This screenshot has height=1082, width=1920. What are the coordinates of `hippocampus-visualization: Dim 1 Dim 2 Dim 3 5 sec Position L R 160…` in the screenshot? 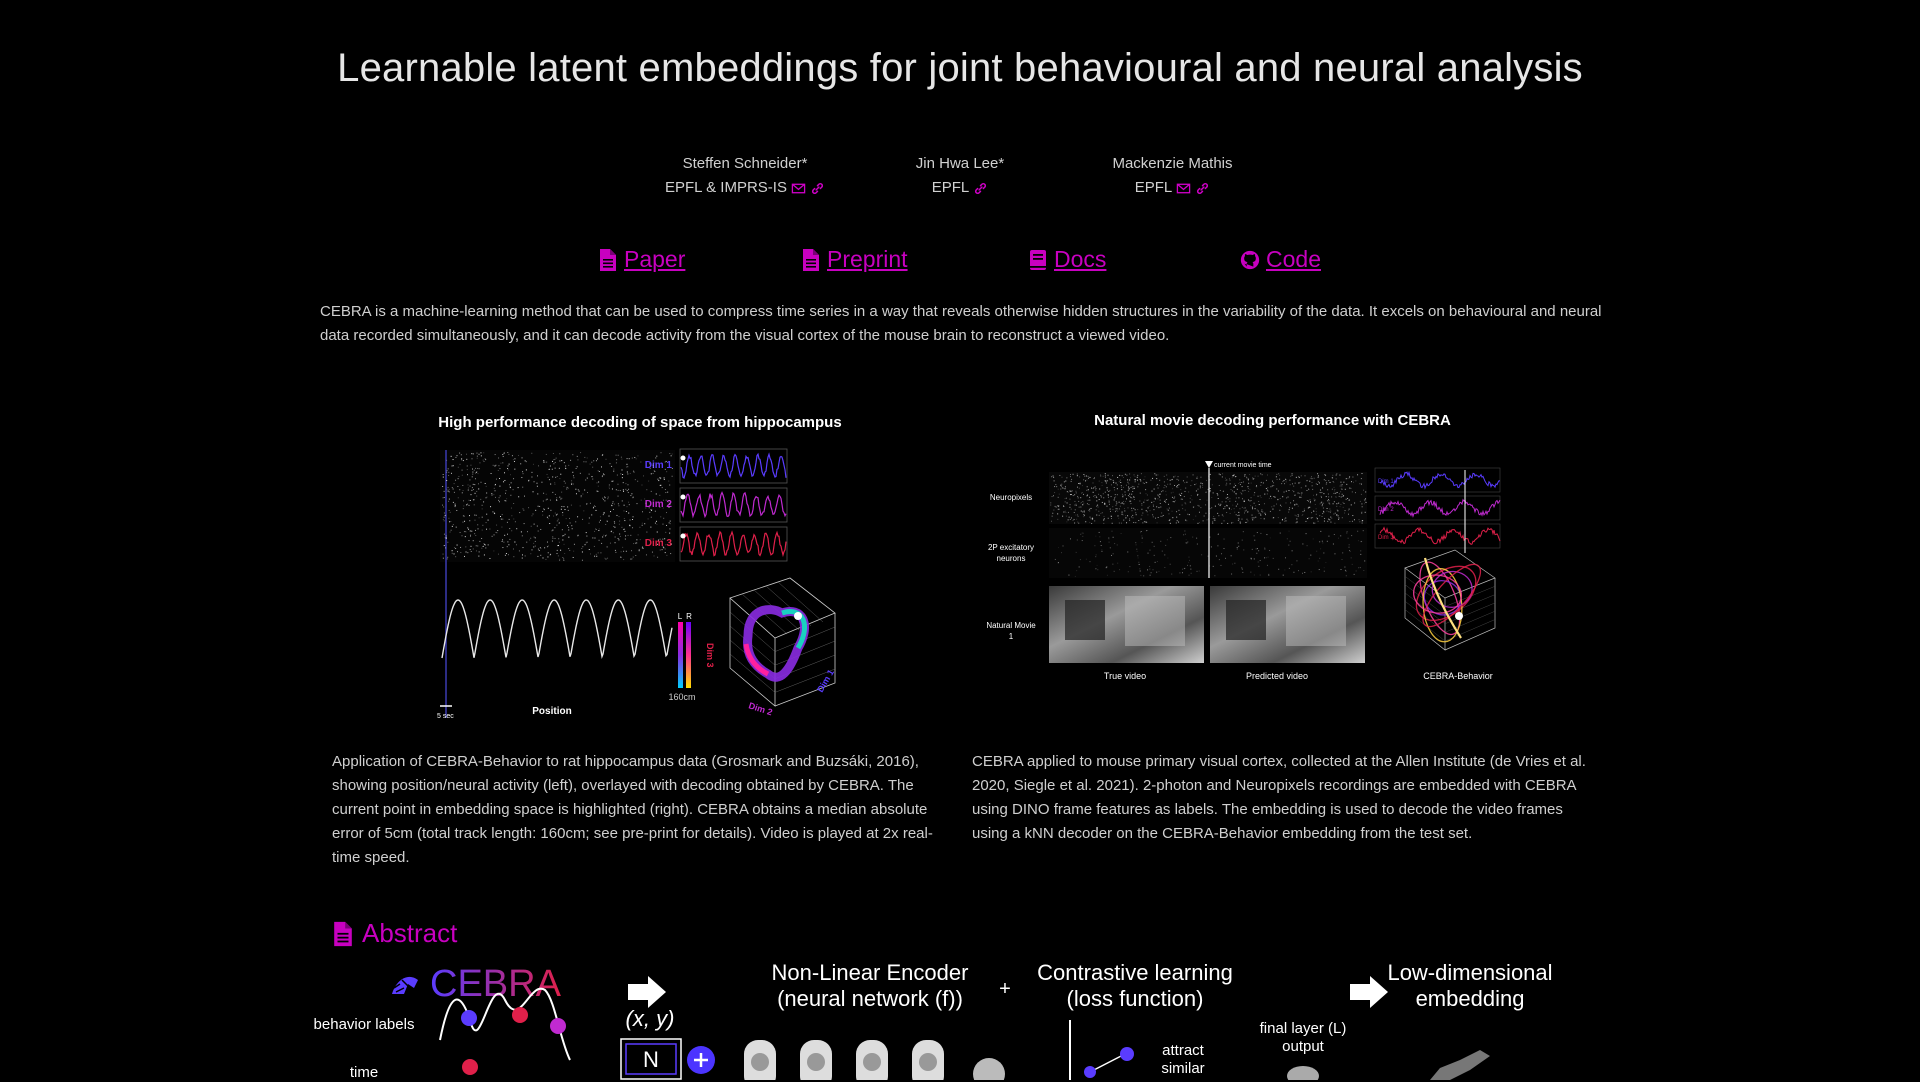 It's located at (636, 584).